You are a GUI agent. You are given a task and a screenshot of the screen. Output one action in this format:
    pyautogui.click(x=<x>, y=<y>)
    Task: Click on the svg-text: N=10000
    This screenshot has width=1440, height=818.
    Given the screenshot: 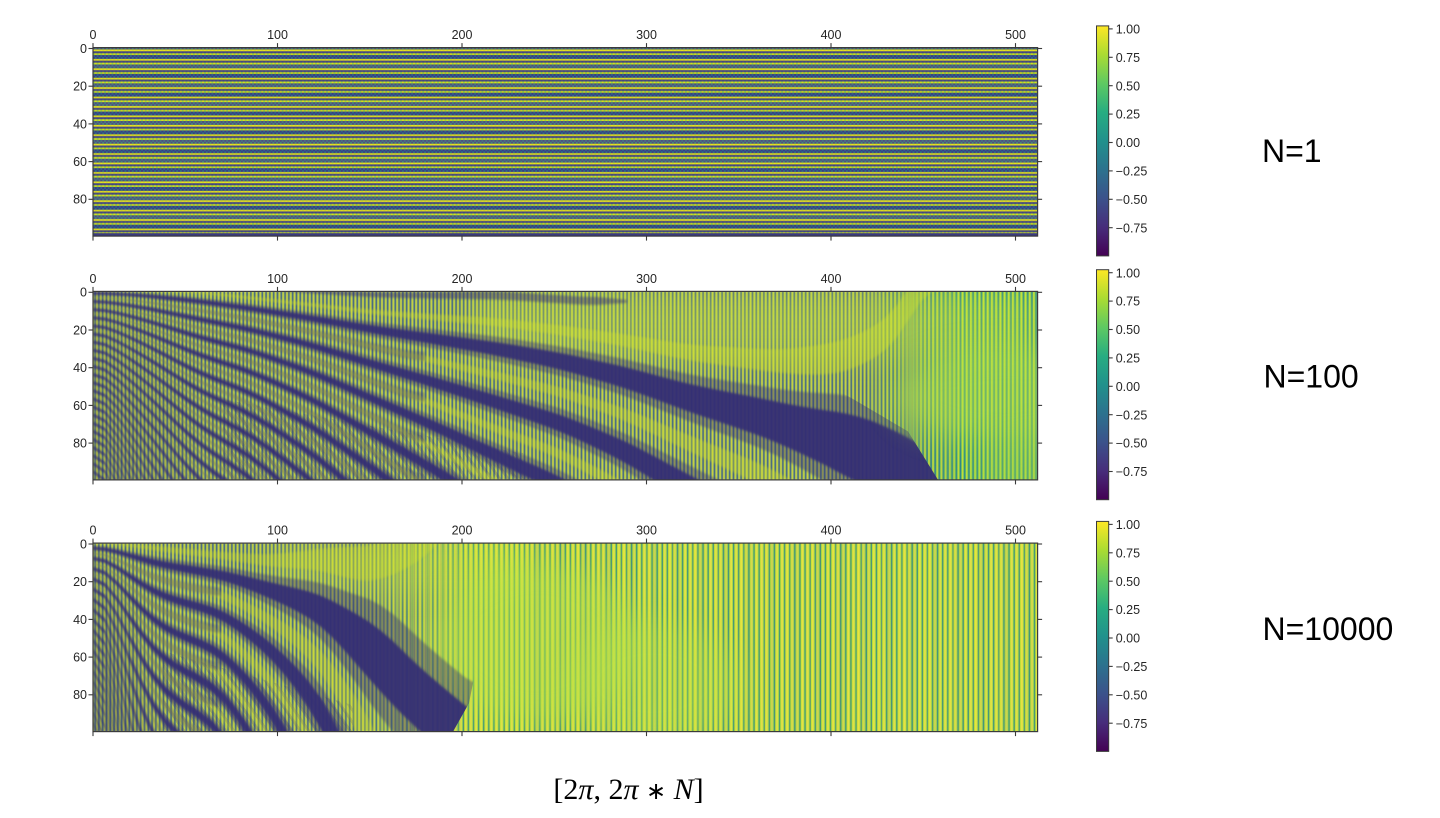 What is the action you would take?
    pyautogui.click(x=1328, y=629)
    